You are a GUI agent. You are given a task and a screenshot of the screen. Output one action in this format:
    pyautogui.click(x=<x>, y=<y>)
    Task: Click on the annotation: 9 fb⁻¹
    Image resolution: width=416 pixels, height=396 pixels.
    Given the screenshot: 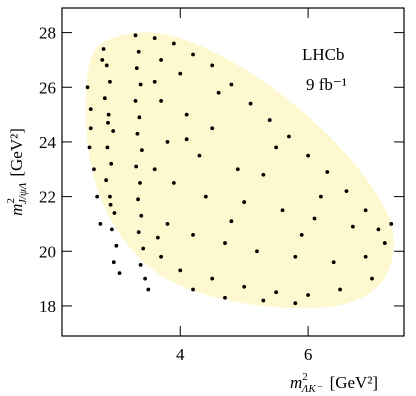 What is the action you would take?
    pyautogui.click(x=326, y=84)
    